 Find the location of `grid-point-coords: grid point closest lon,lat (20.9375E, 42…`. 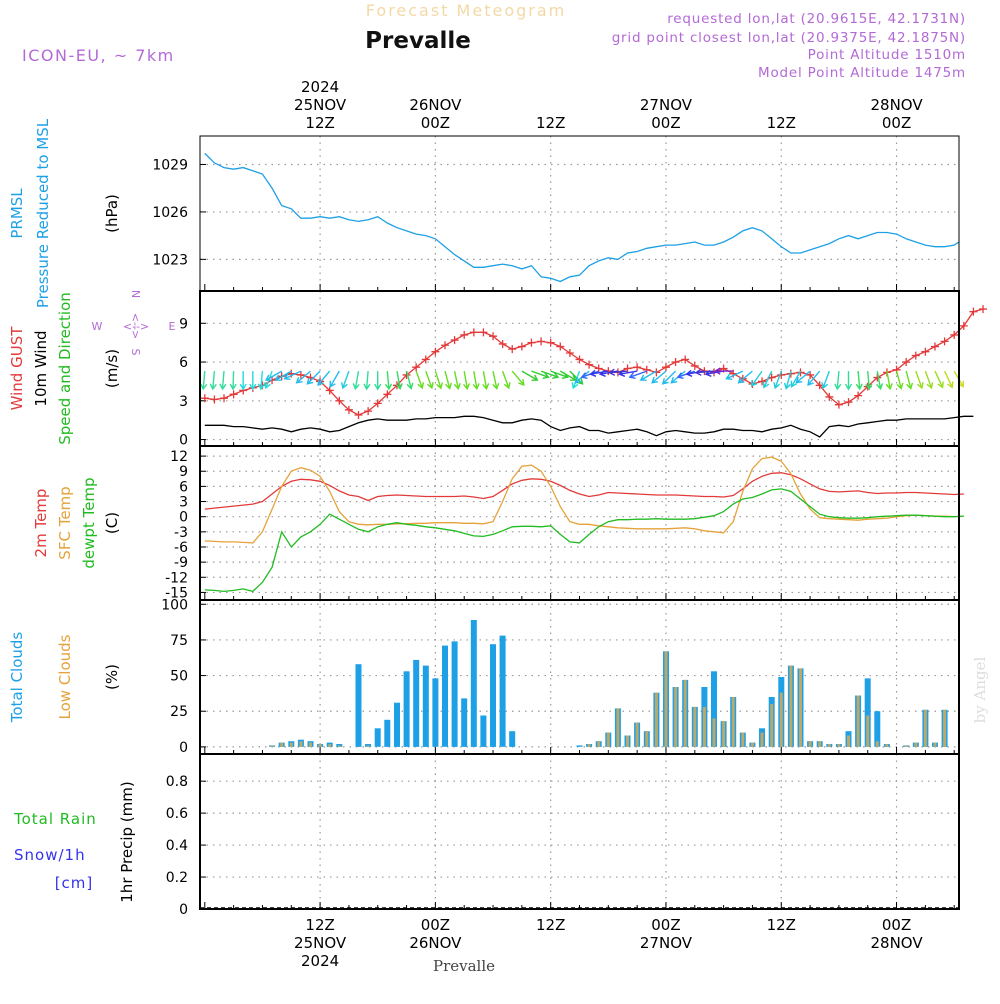

grid-point-coords: grid point closest lon,lat (20.9375E, 42… is located at coordinates (789, 38).